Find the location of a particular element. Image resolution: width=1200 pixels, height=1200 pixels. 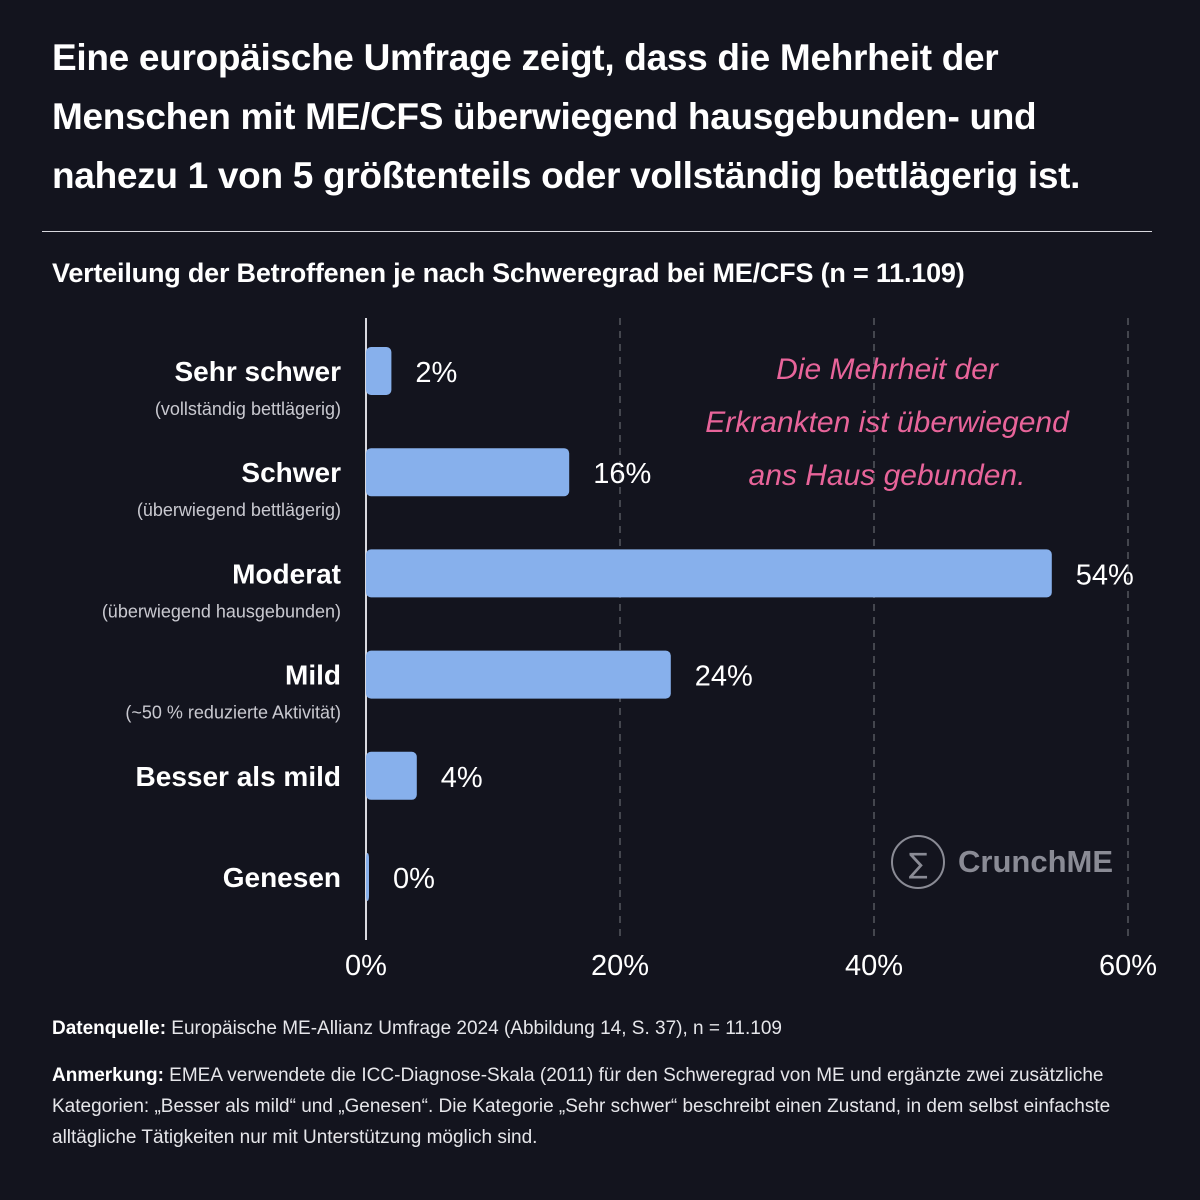

divider is located at coordinates (597, 231).